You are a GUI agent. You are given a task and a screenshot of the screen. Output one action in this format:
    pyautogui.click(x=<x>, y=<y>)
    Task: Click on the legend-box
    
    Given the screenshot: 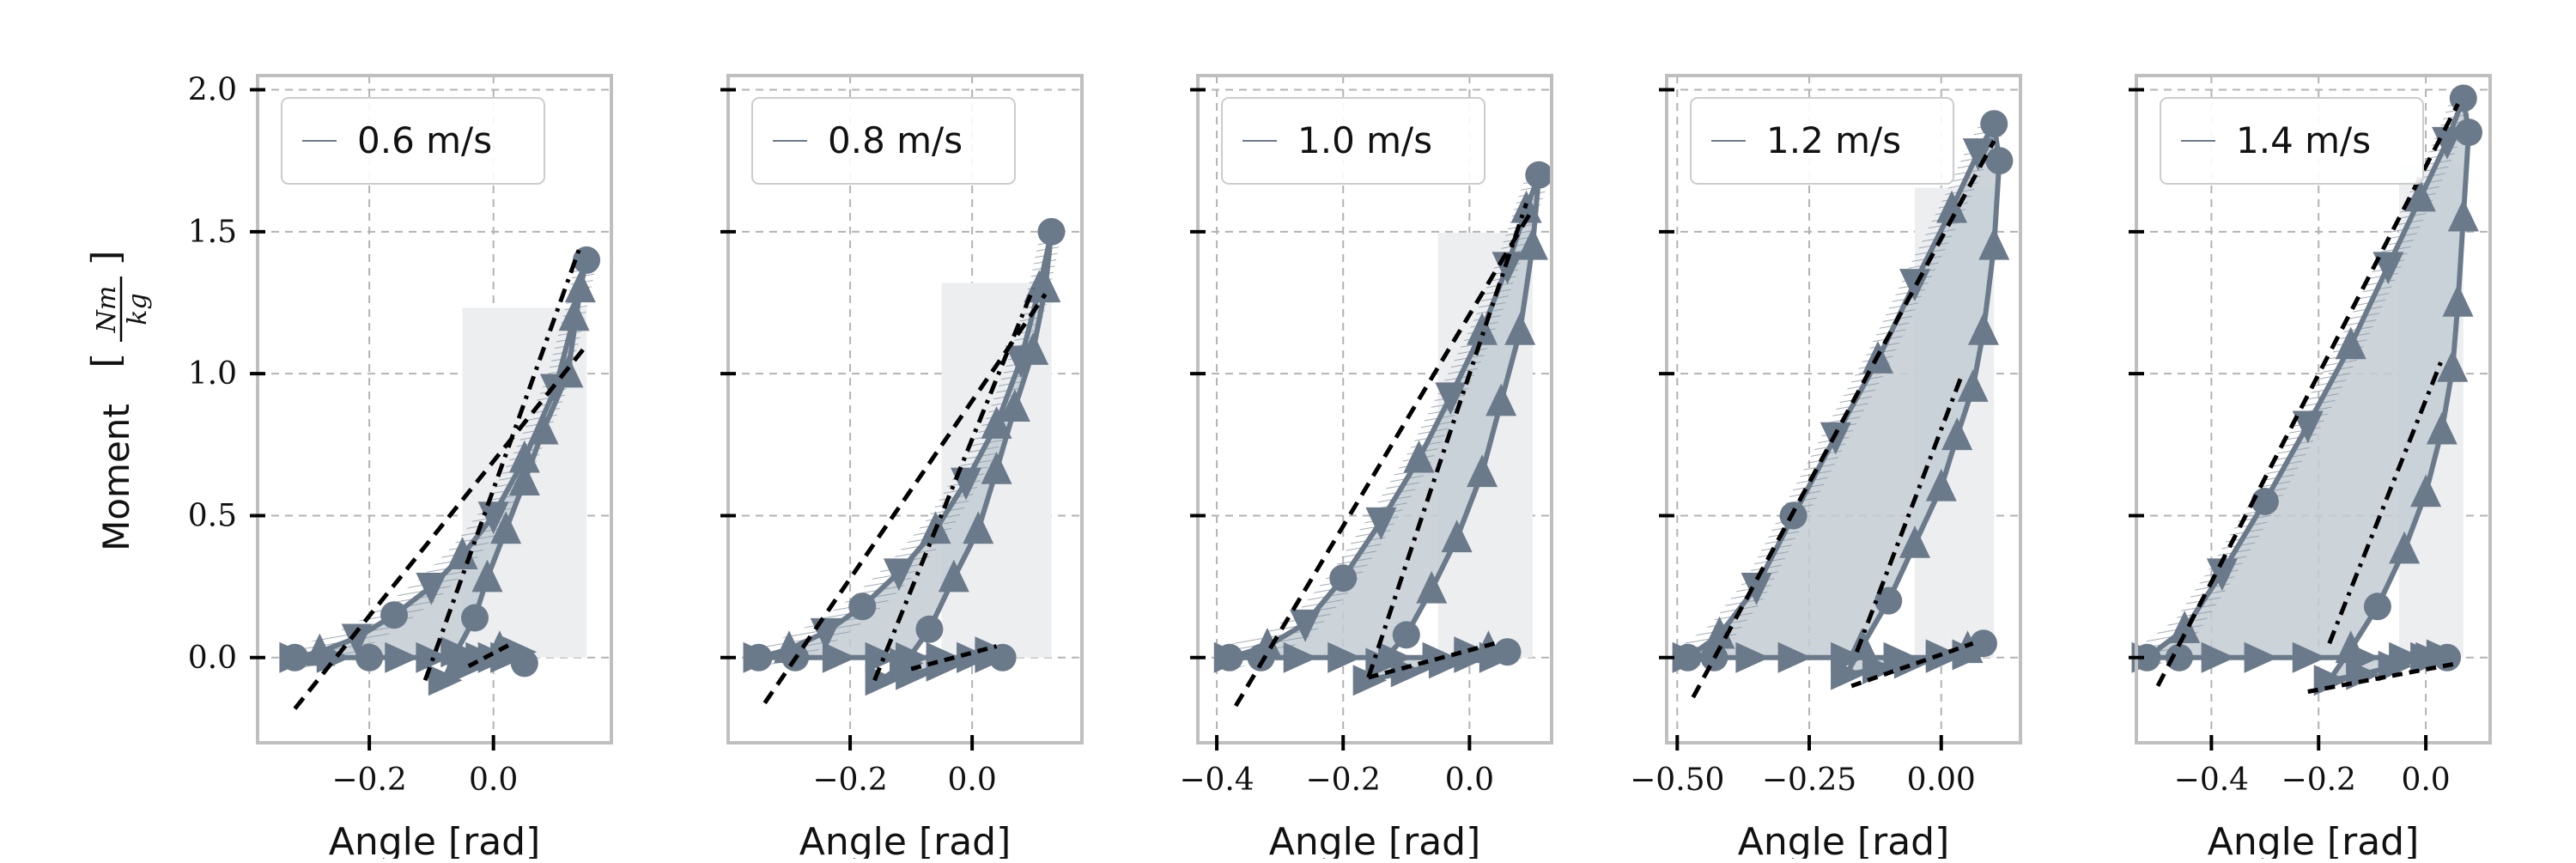 What is the action you would take?
    pyautogui.click(x=413, y=141)
    